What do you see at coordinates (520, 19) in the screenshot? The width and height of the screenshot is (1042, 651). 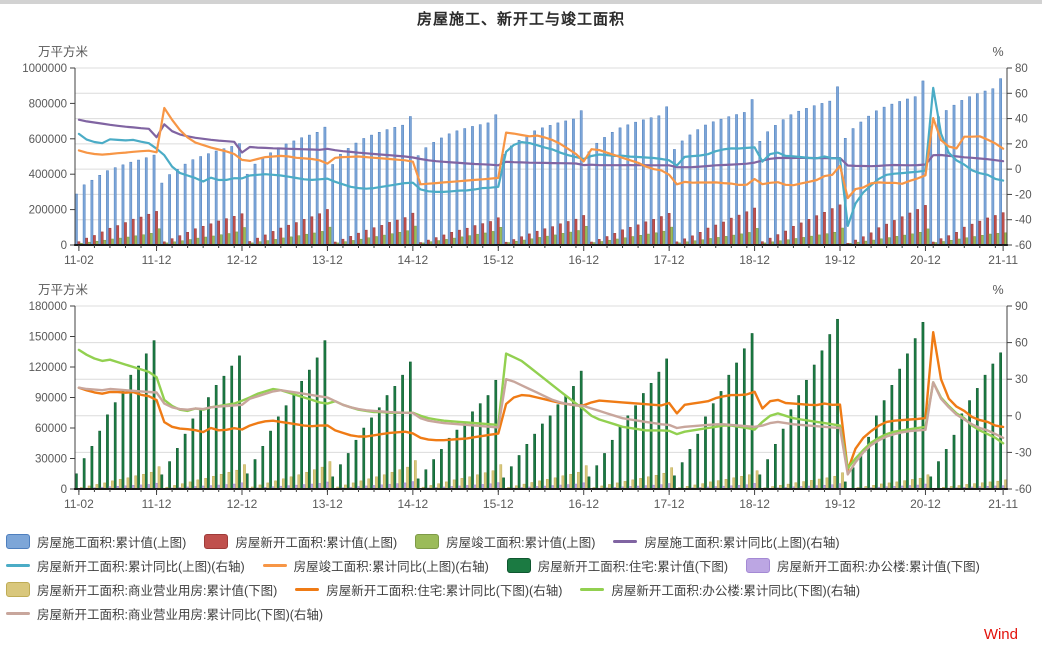 I see `page-title: 房屋施工、新开工与竣工面积` at bounding box center [520, 19].